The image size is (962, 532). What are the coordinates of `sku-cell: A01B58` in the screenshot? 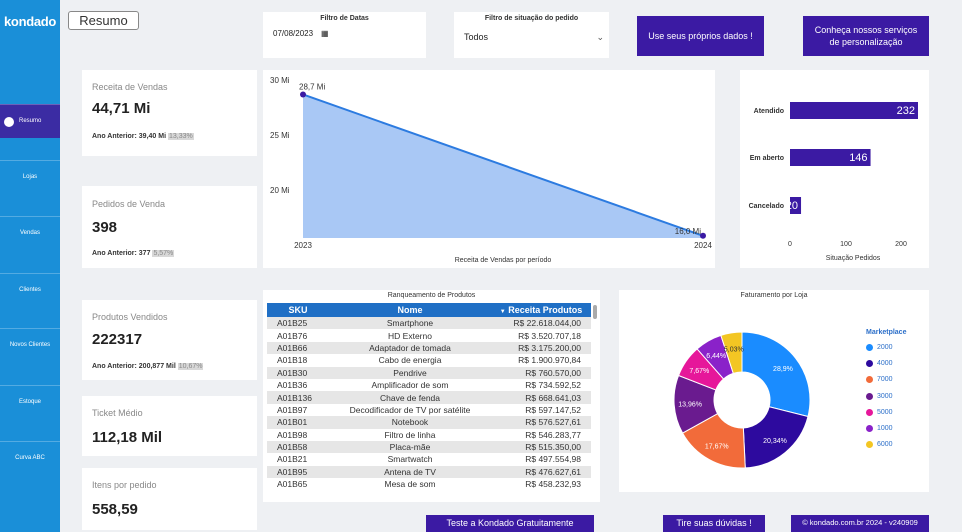 It's located at (292, 447).